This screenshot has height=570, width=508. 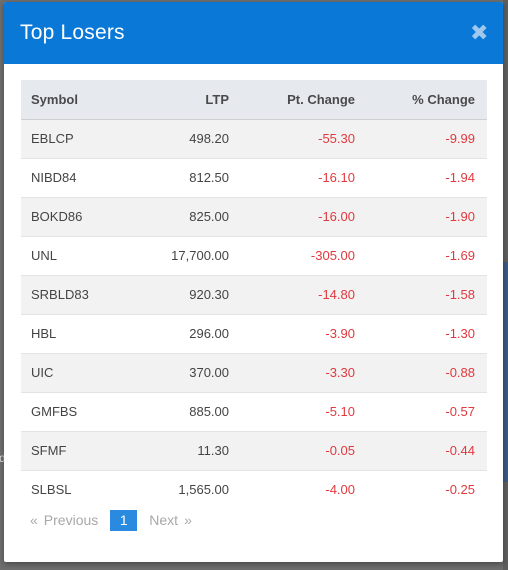 What do you see at coordinates (209, 294) in the screenshot?
I see `cell-ltp: 920.30` at bounding box center [209, 294].